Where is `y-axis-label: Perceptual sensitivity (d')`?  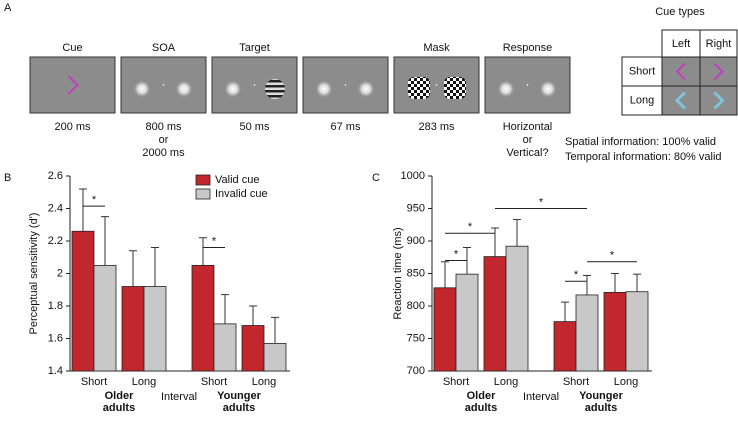
y-axis-label: Perceptual sensitivity (d') is located at coordinates (34, 274).